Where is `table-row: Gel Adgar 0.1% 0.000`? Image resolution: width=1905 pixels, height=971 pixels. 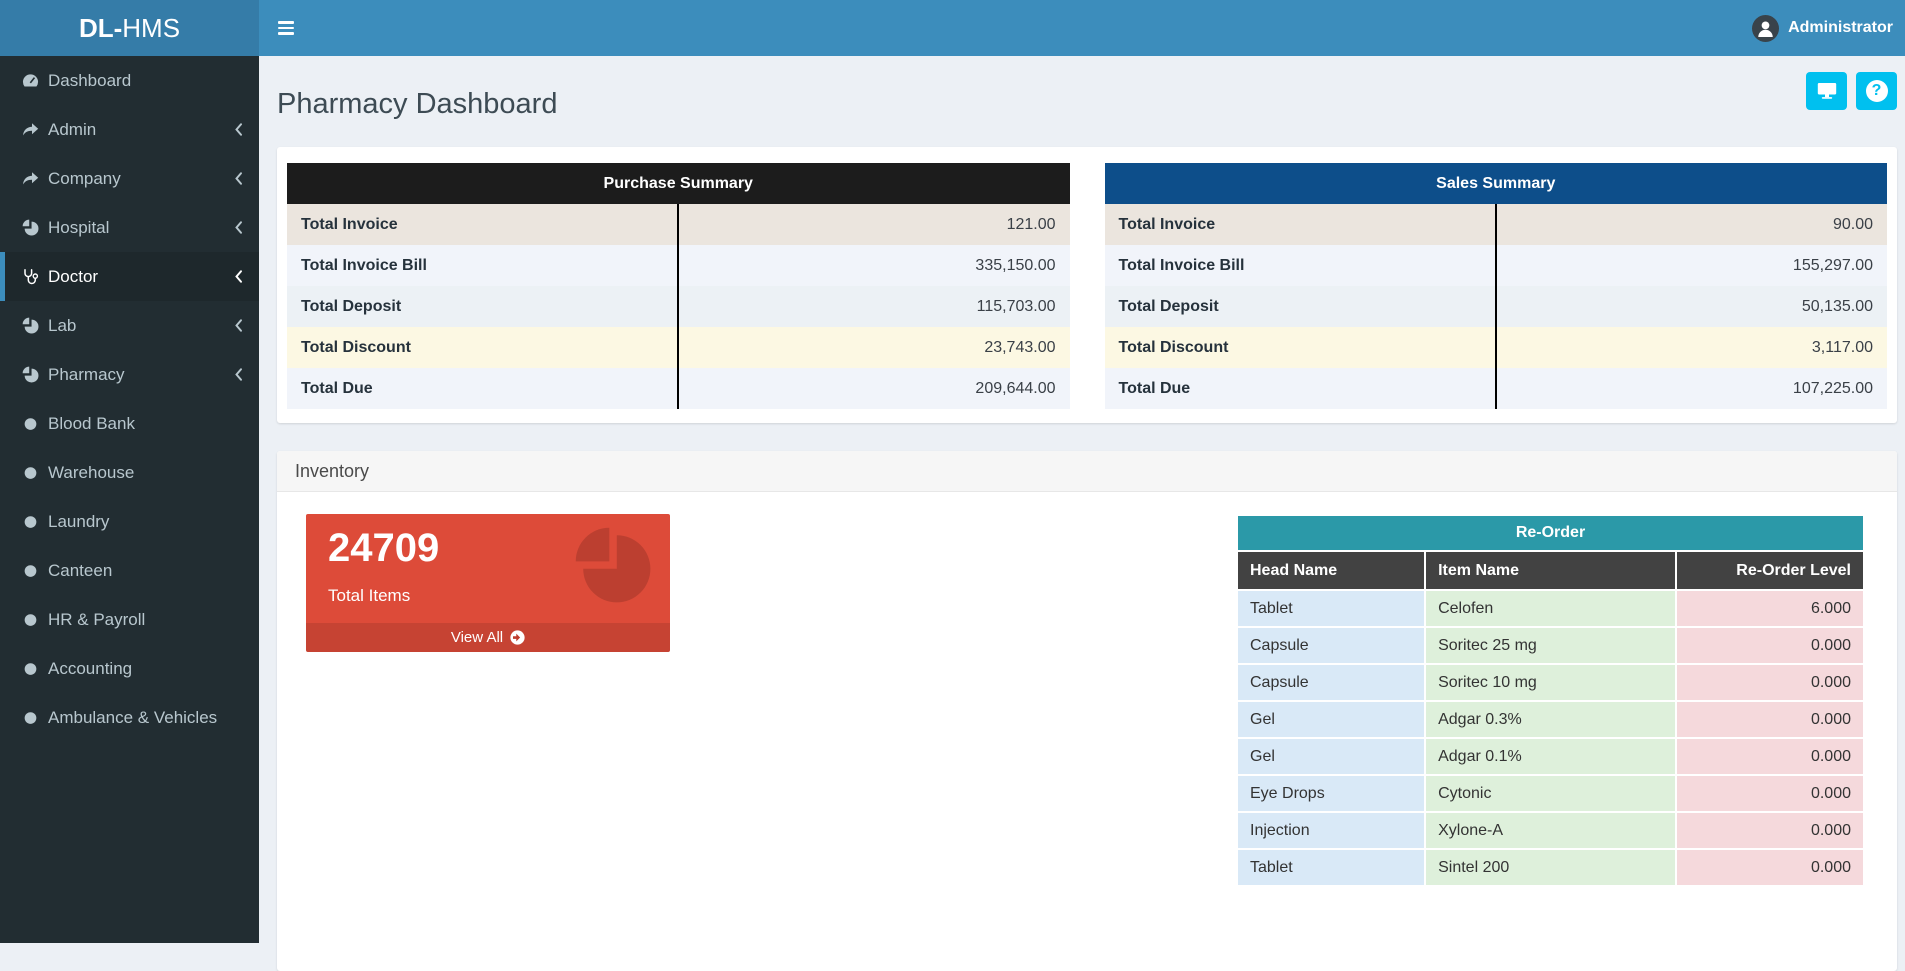 table-row: Gel Adgar 0.1% 0.000 is located at coordinates (1550, 756).